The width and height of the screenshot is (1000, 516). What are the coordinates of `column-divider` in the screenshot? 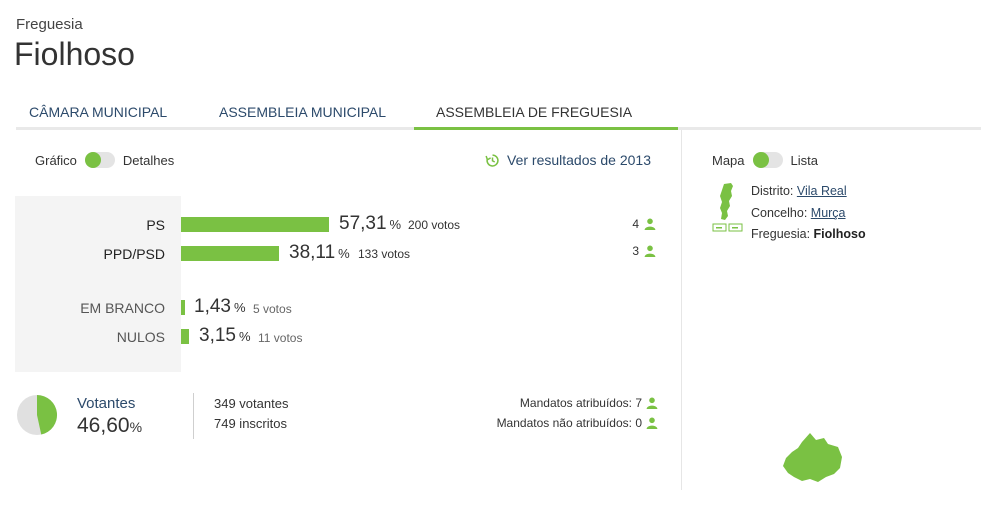 It's located at (681, 310).